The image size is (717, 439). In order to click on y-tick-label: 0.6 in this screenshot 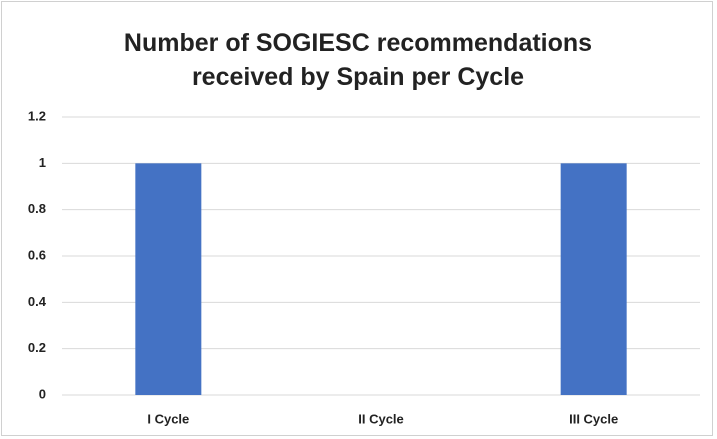, I will do `click(37, 254)`.